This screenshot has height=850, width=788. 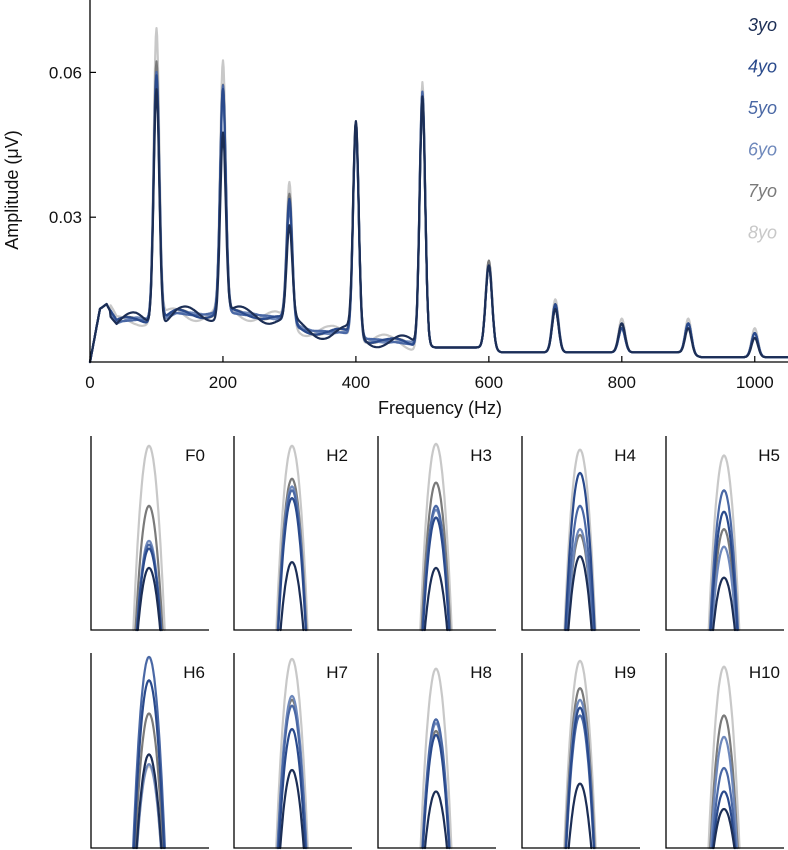 What do you see at coordinates (194, 672) in the screenshot?
I see `panel-label: H6` at bounding box center [194, 672].